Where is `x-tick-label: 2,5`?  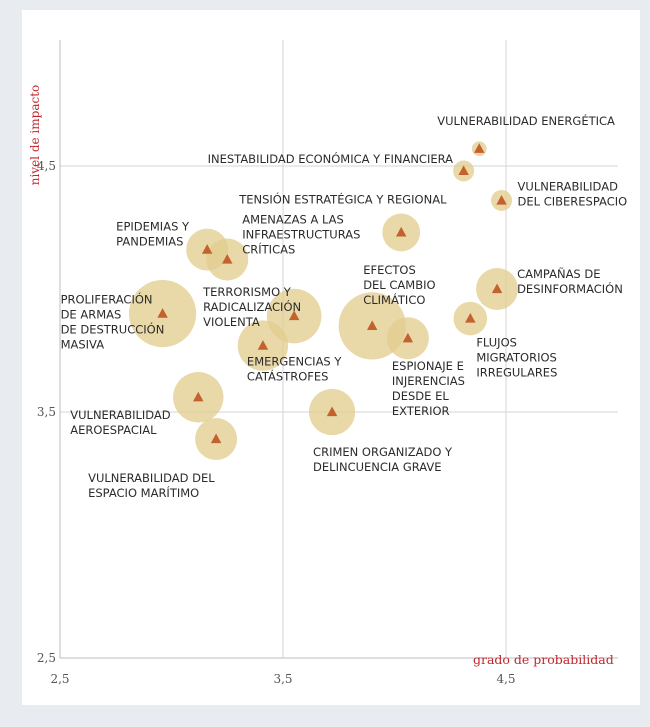 x-tick-label: 2,5 is located at coordinates (59, 679).